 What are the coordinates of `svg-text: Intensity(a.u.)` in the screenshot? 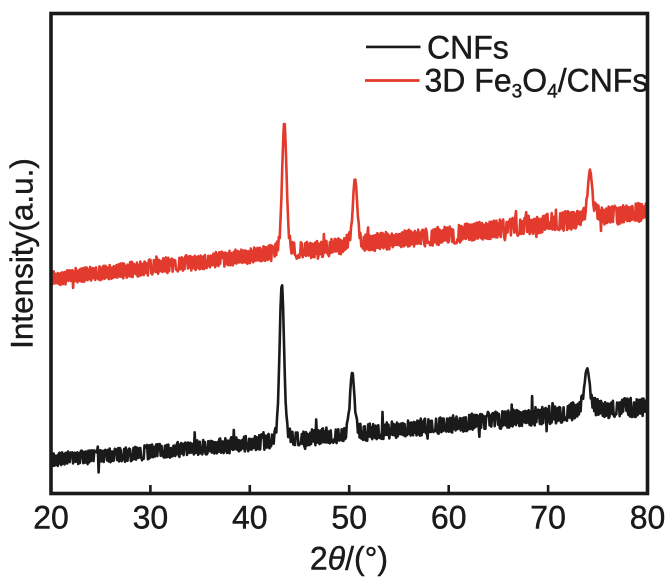 It's located at (22, 253).